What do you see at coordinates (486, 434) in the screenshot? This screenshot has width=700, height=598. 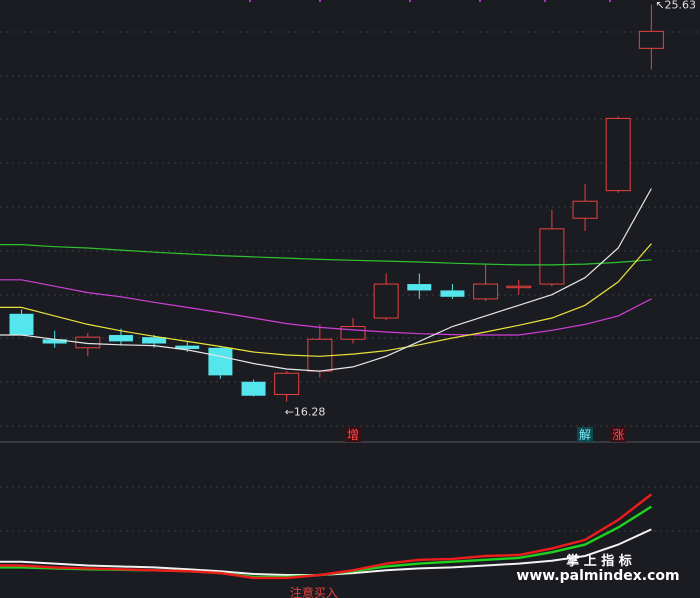 I see `signal-markers: 增解涨` at bounding box center [486, 434].